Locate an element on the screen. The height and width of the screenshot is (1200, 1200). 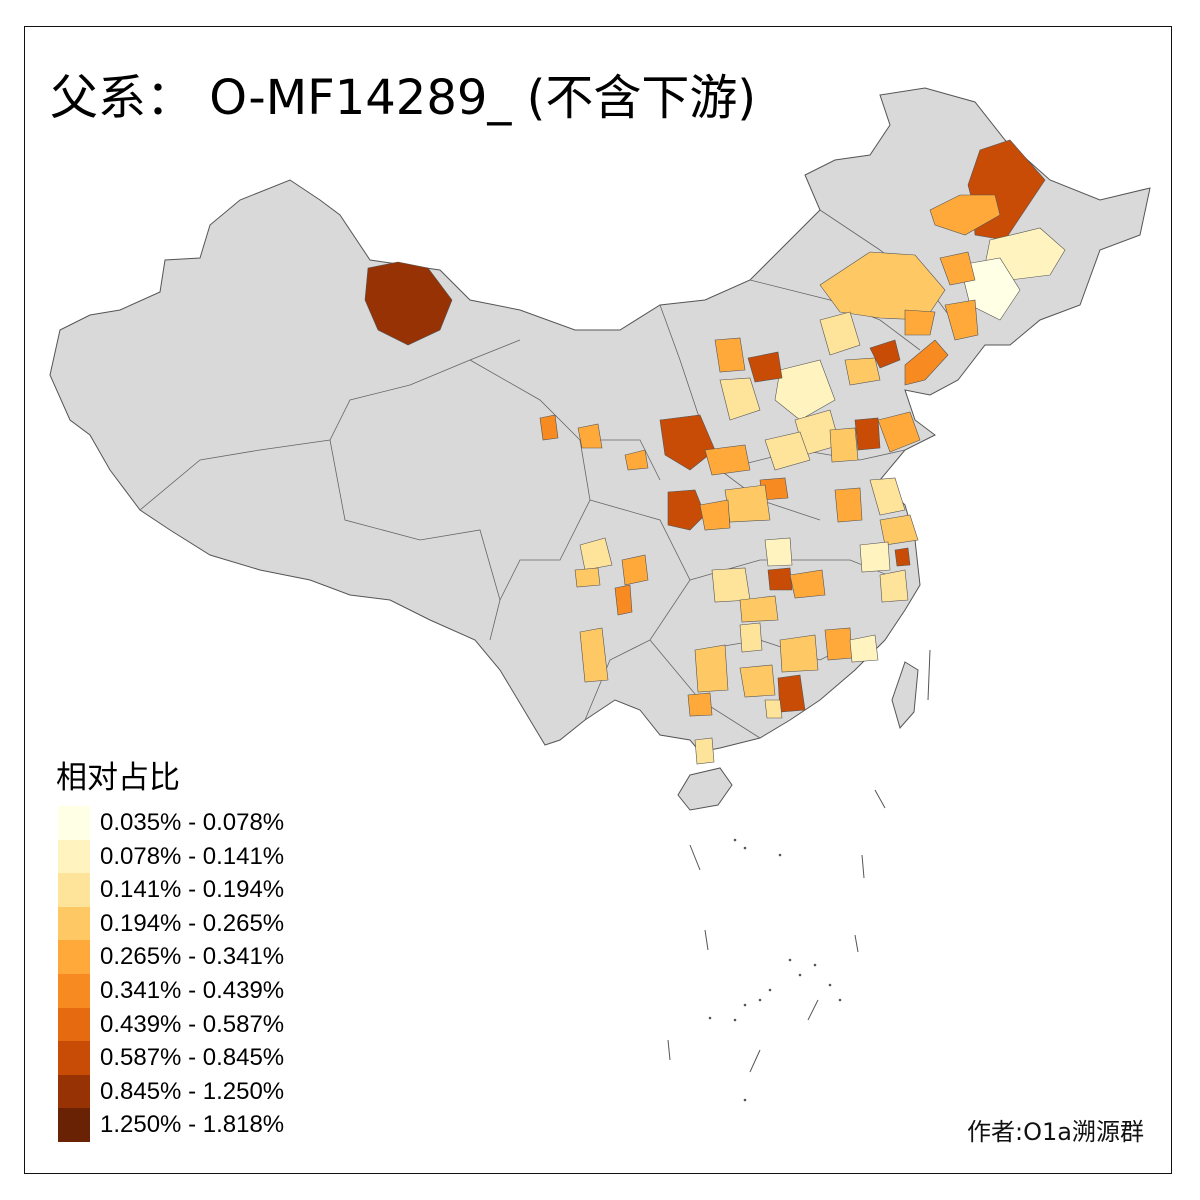
legend-label: 0.845% - 1.250% is located at coordinates (192, 1091).